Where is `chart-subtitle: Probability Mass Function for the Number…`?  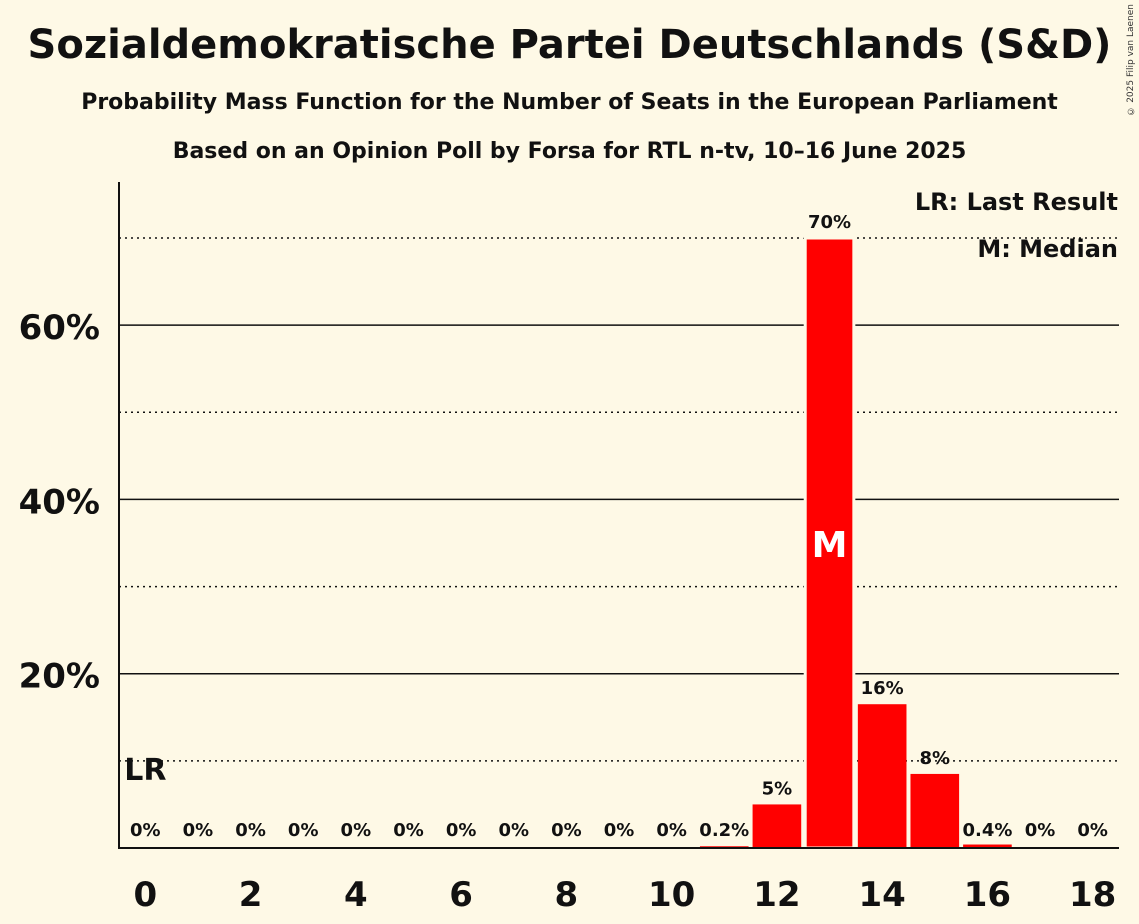 chart-subtitle: Probability Mass Function for the Number… is located at coordinates (569, 102).